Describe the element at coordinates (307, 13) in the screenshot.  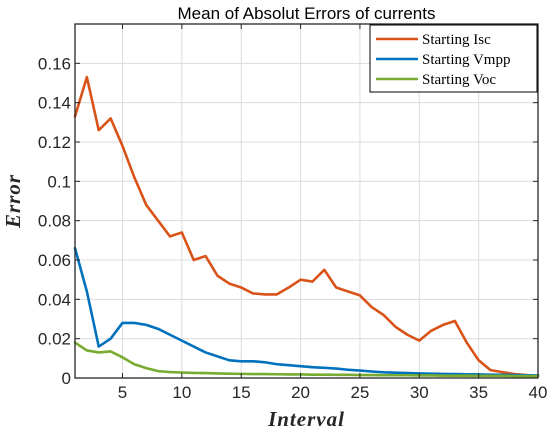
I see `chart-title: Mean of Absolut Errors of currents` at that location.